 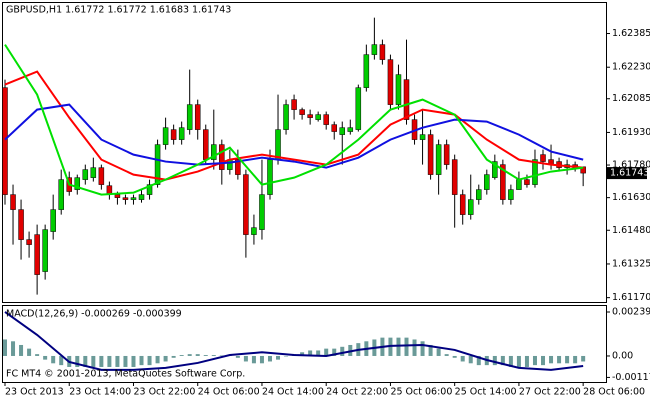 I want to click on x-tick-label: 24 Oct 06:00, so click(x=229, y=392).